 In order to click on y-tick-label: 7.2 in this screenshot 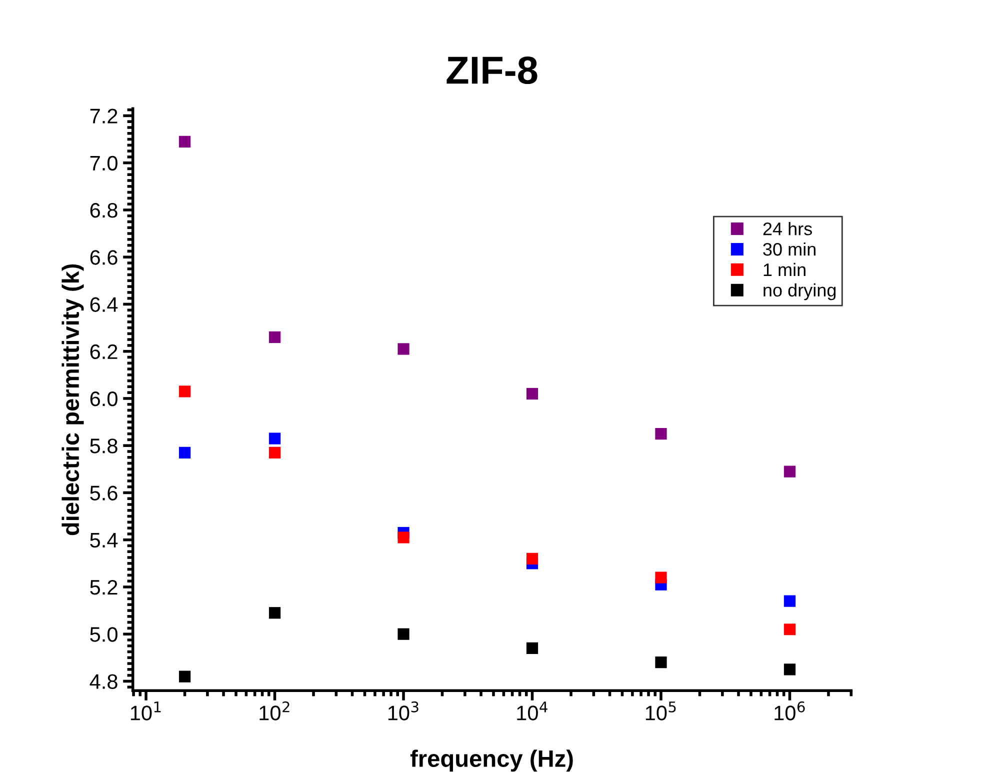, I will do `click(104, 116)`.